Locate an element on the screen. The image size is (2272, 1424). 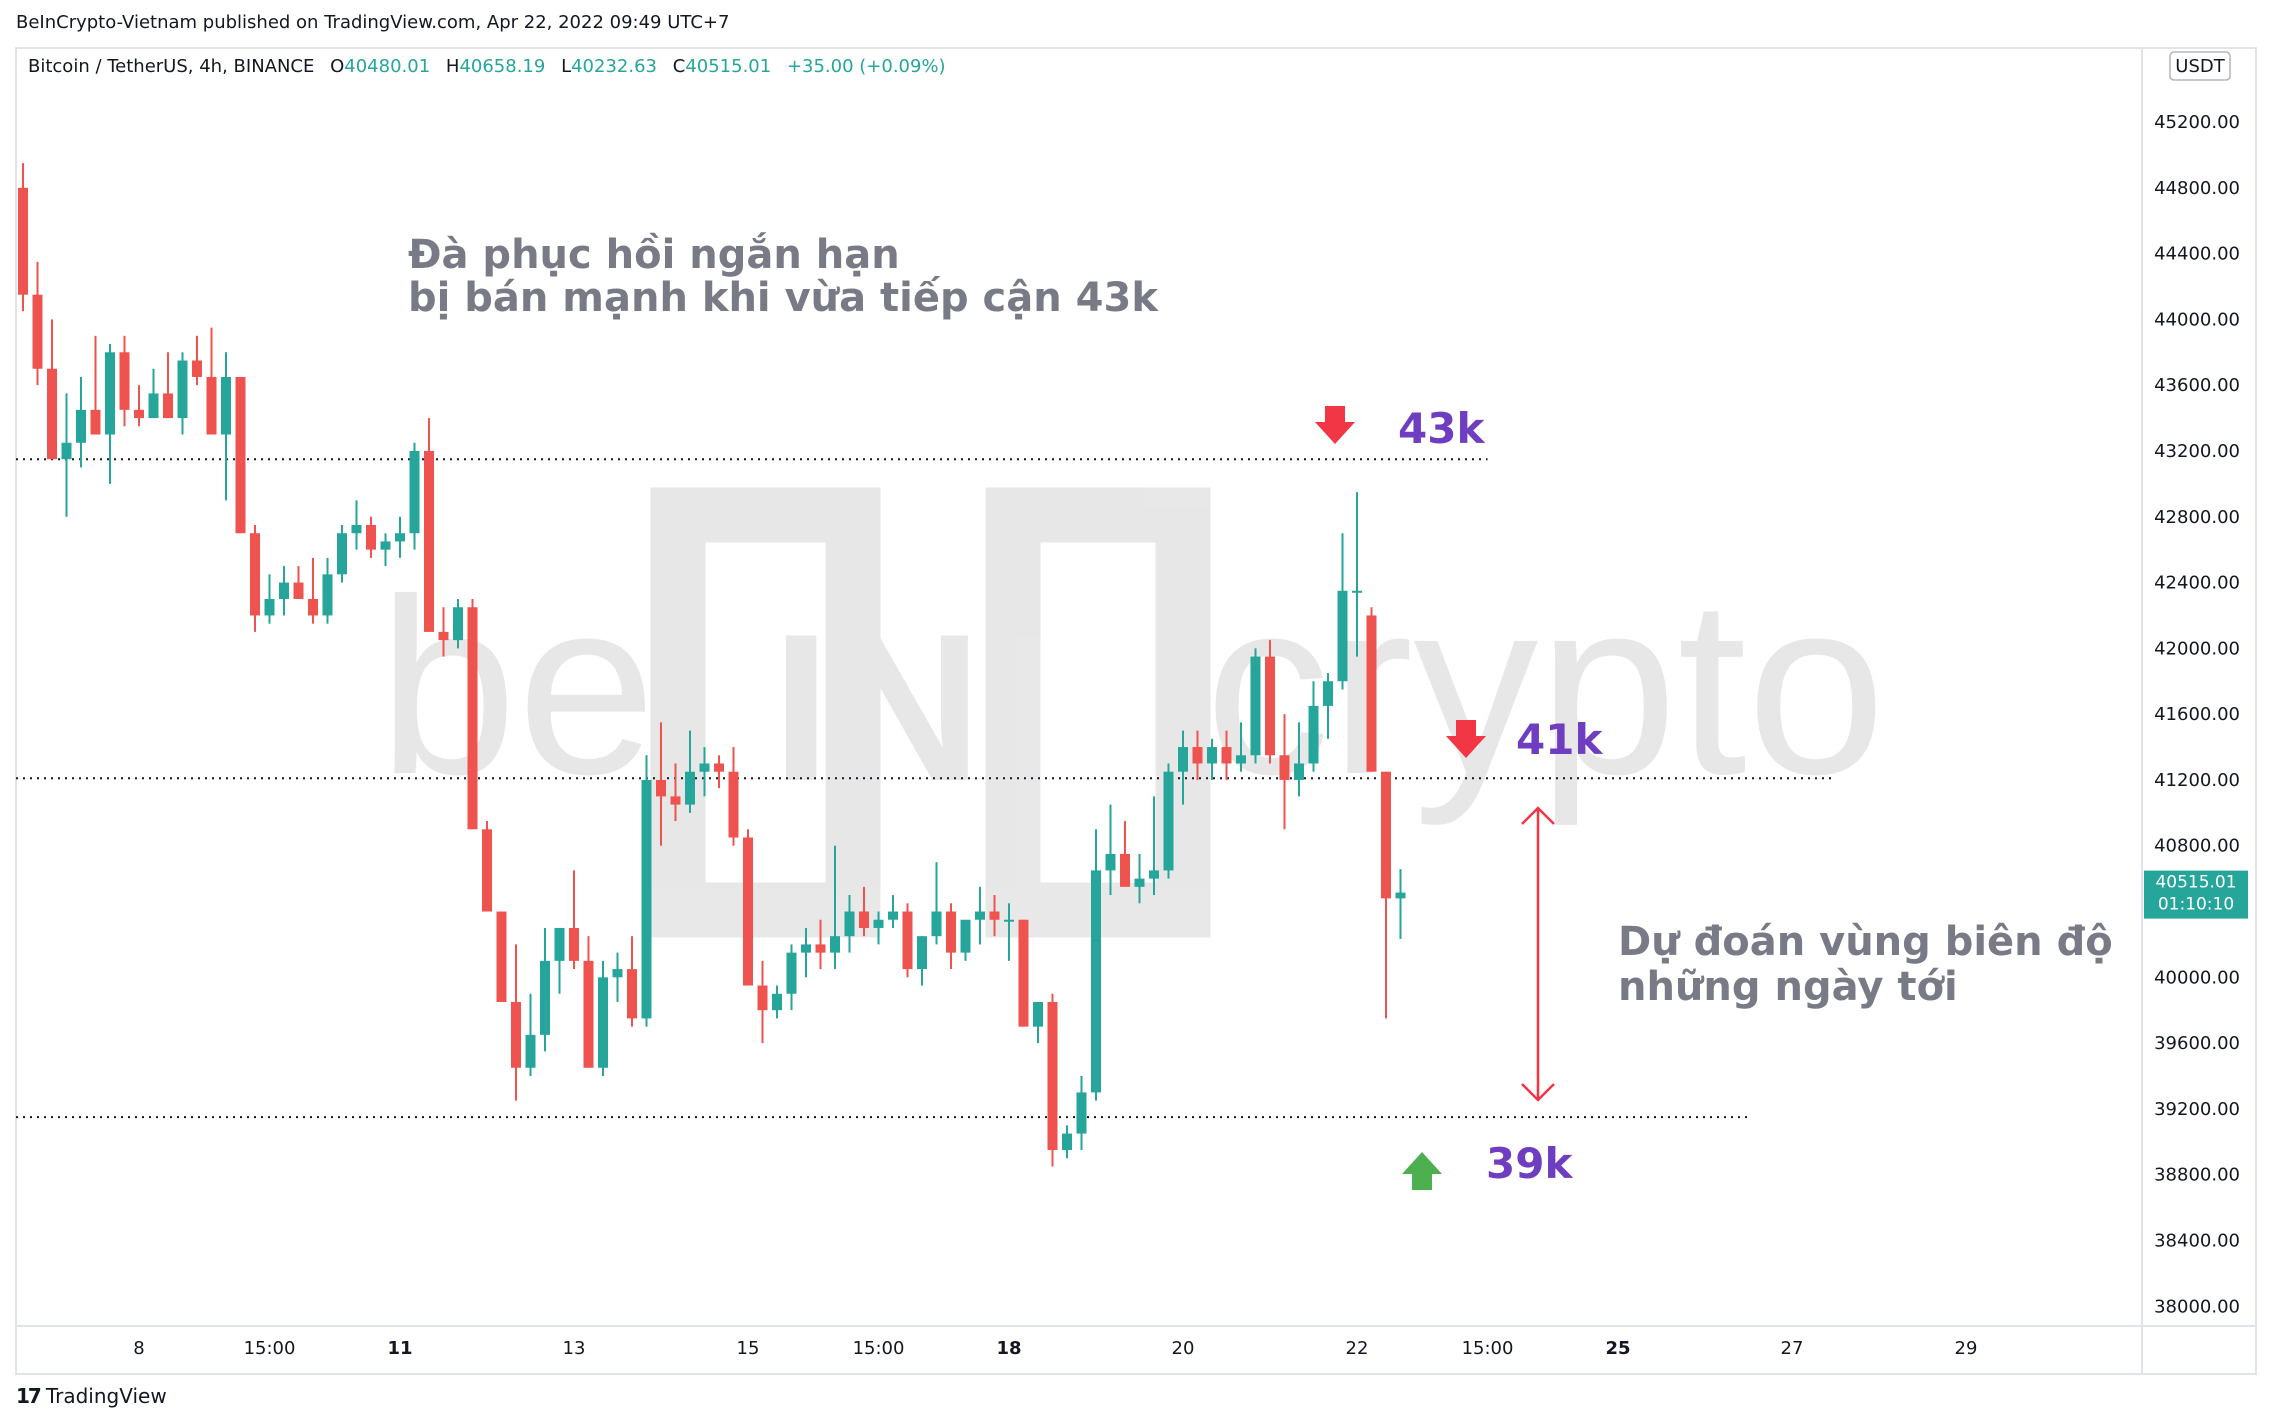
current-price-value: 40515.01 is located at coordinates (2195, 883).